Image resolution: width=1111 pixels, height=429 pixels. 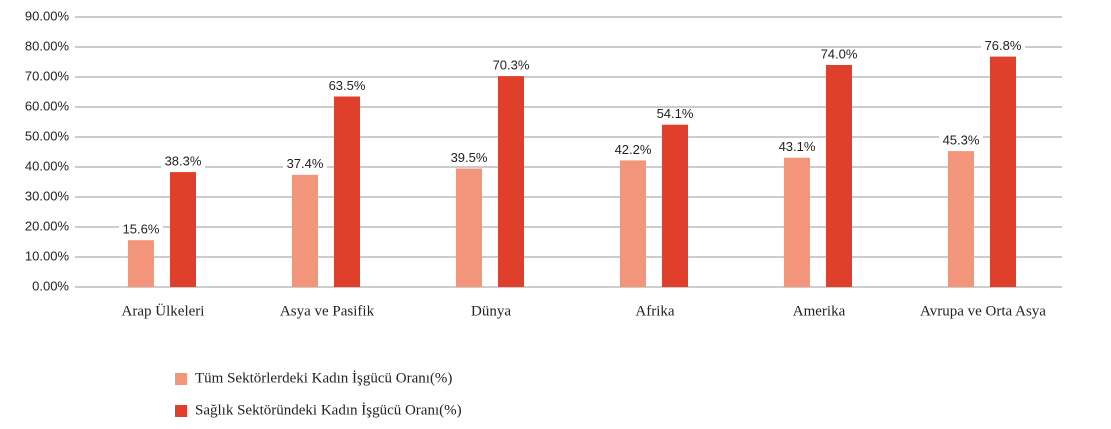 What do you see at coordinates (323, 378) in the screenshot?
I see `legend-label: Tüm Sektörlerdeki Kadın İşgücü Oranı(%)` at bounding box center [323, 378].